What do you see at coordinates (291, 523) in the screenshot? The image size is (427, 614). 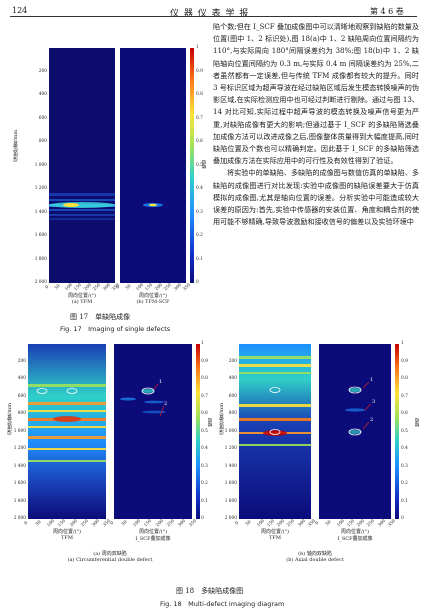 I see `fig18b-tfm-xtick: 250` at bounding box center [291, 523].